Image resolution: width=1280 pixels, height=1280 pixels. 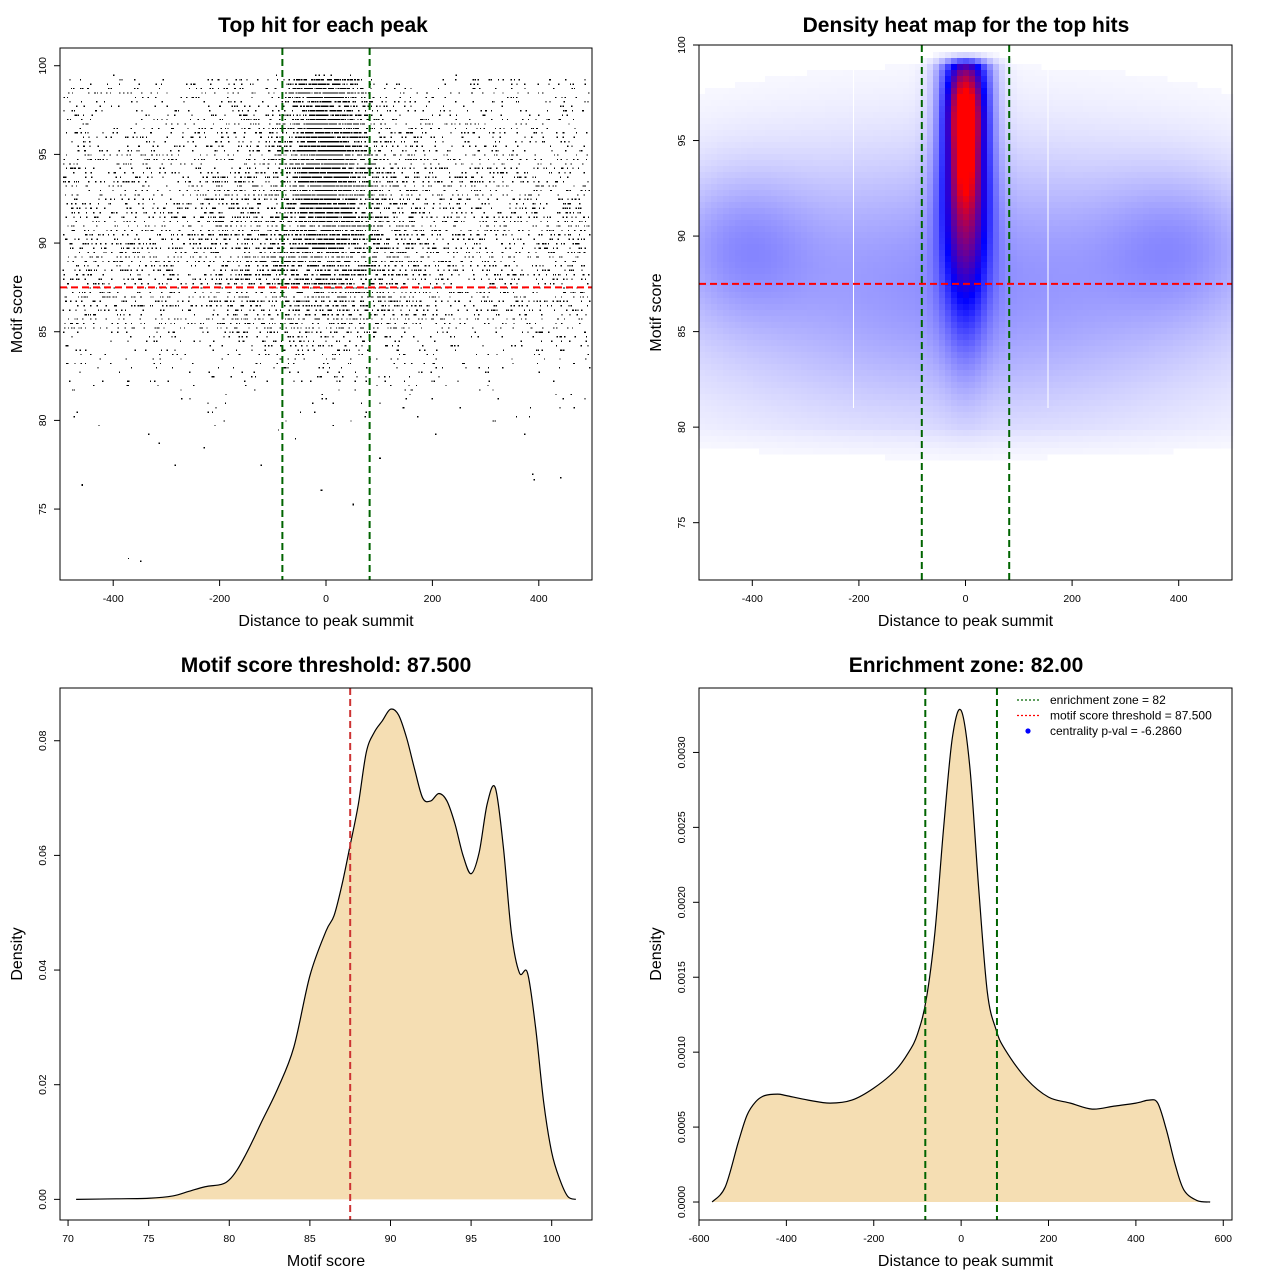 What do you see at coordinates (966, 256) in the screenshot?
I see `heatmap-cells` at bounding box center [966, 256].